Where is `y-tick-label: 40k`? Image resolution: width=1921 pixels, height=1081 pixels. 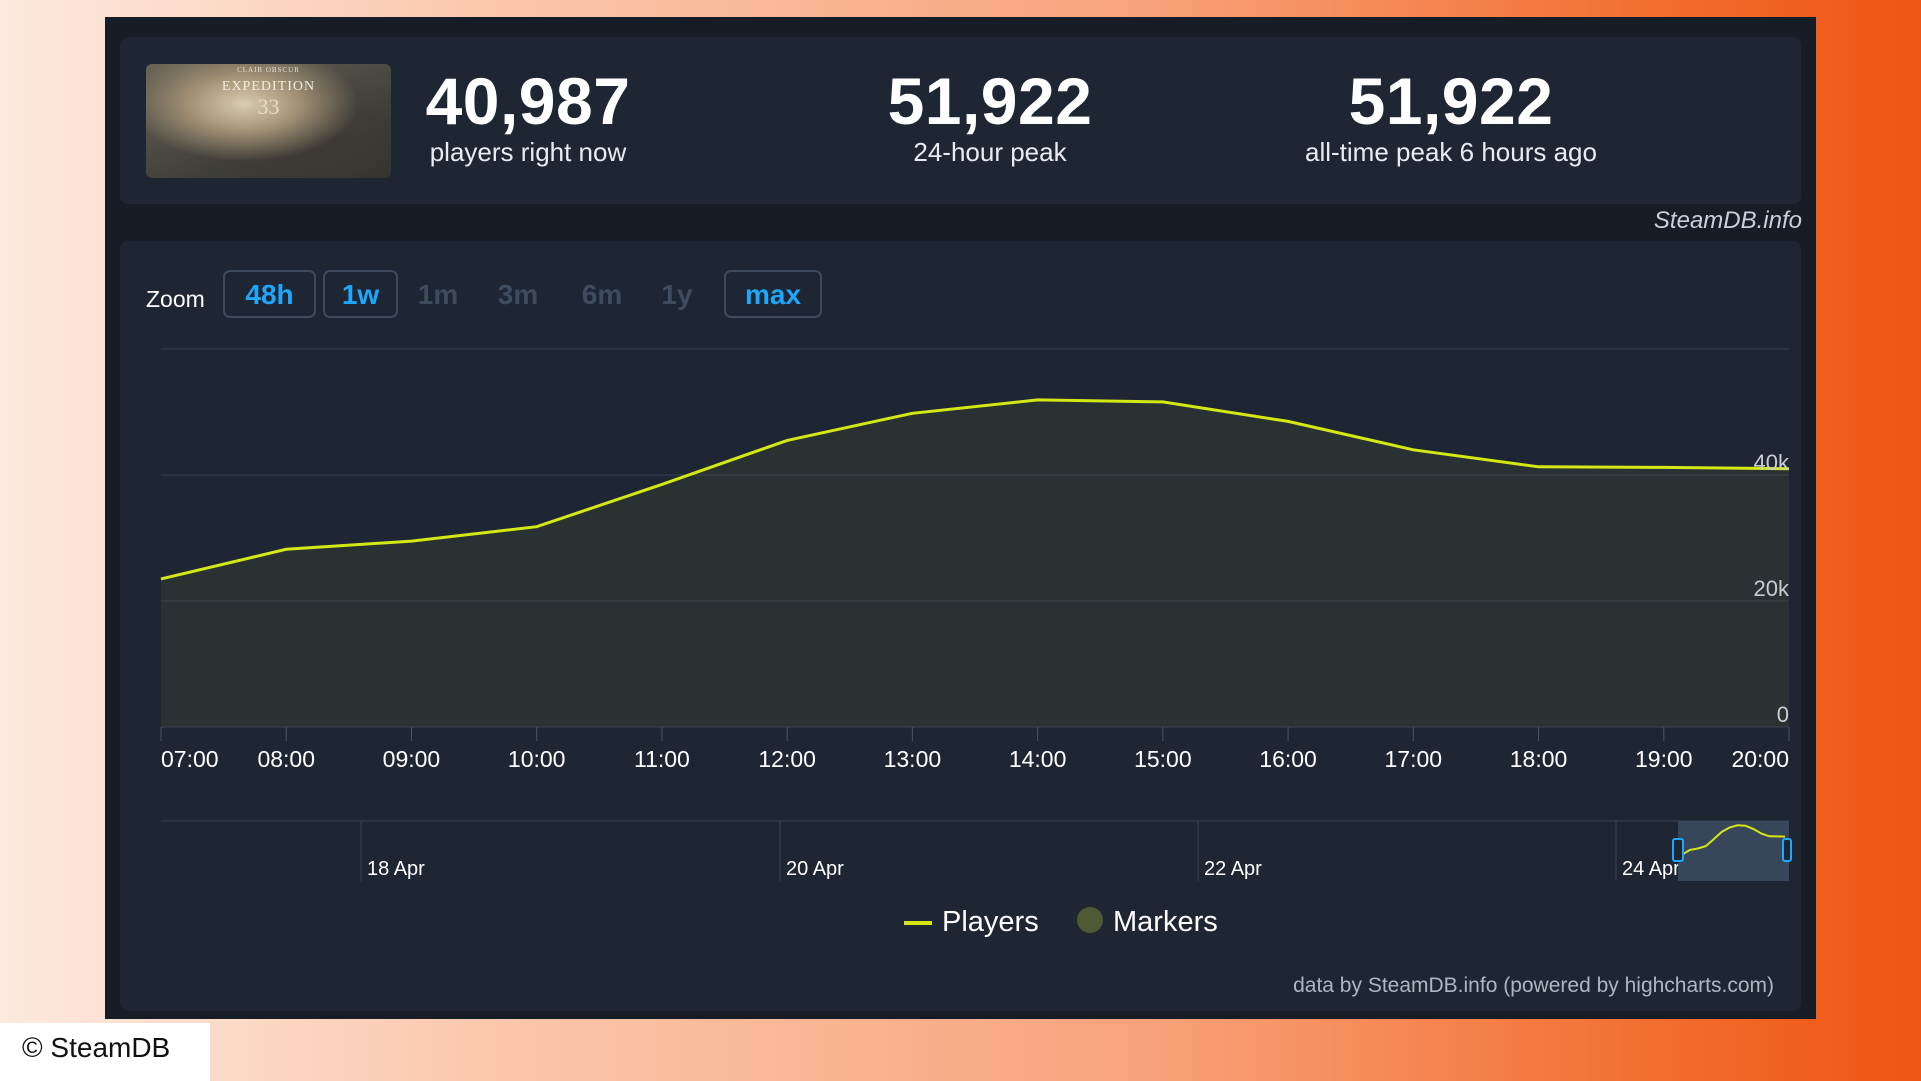 y-tick-label: 40k is located at coordinates (1772, 462).